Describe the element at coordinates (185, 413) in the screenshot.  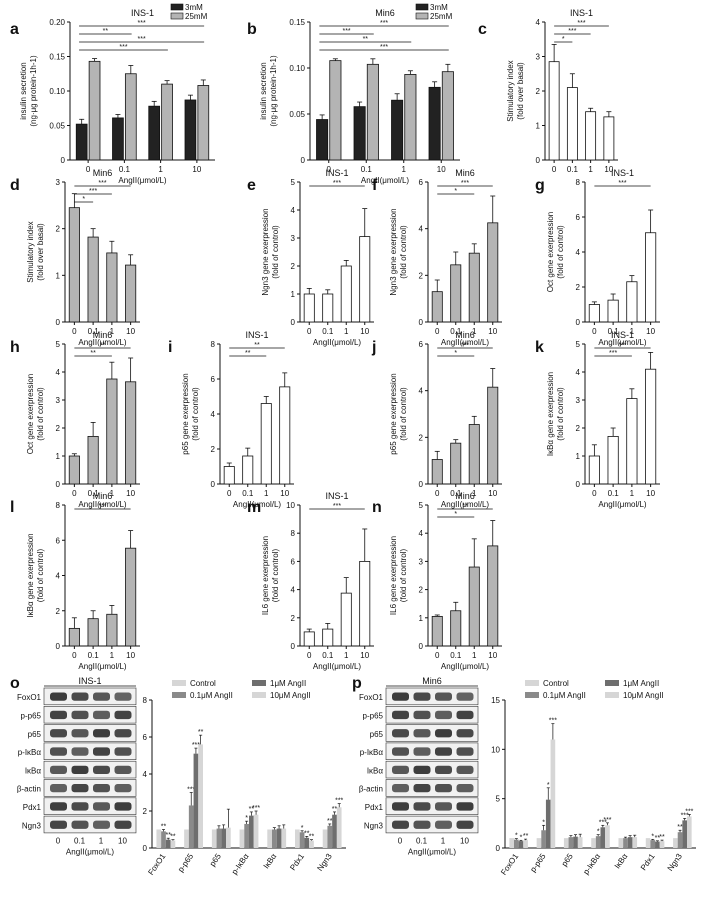
I see `y-axis-label: p65 gene exerpression` at that location.